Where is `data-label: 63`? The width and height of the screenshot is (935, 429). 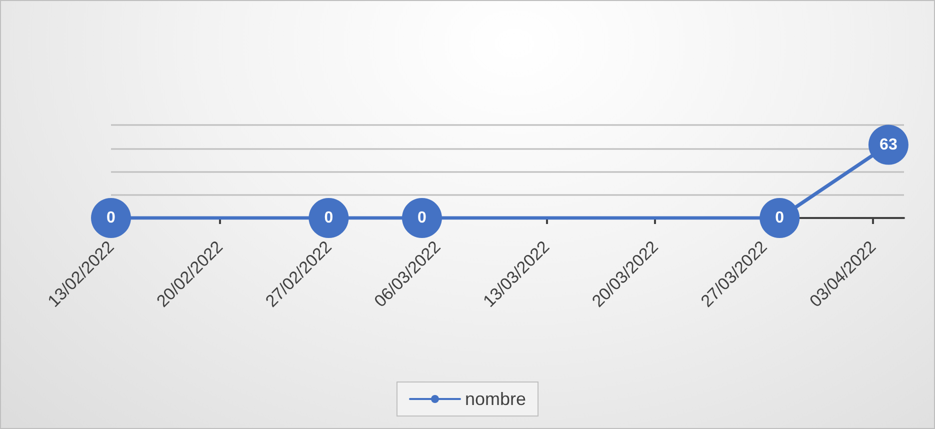
data-label: 63 is located at coordinates (889, 145).